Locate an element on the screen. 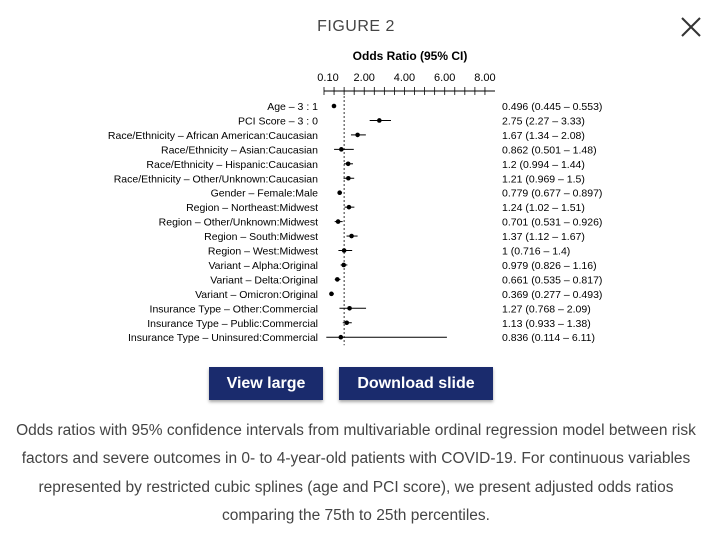 The height and width of the screenshot is (536, 712). row-value: 1.67 (1.34 – 2.08) is located at coordinates (543, 136).